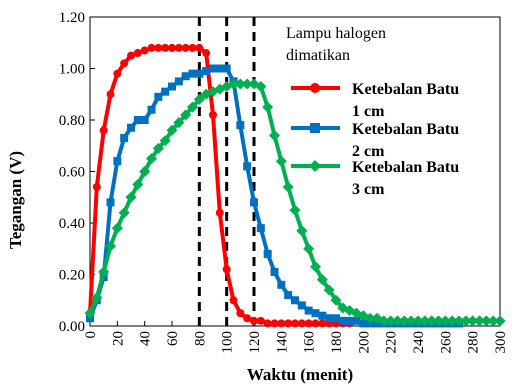  What do you see at coordinates (375, 140) in the screenshot?
I see `legend-item: Ketebalan Batu 2 cm` at bounding box center [375, 140].